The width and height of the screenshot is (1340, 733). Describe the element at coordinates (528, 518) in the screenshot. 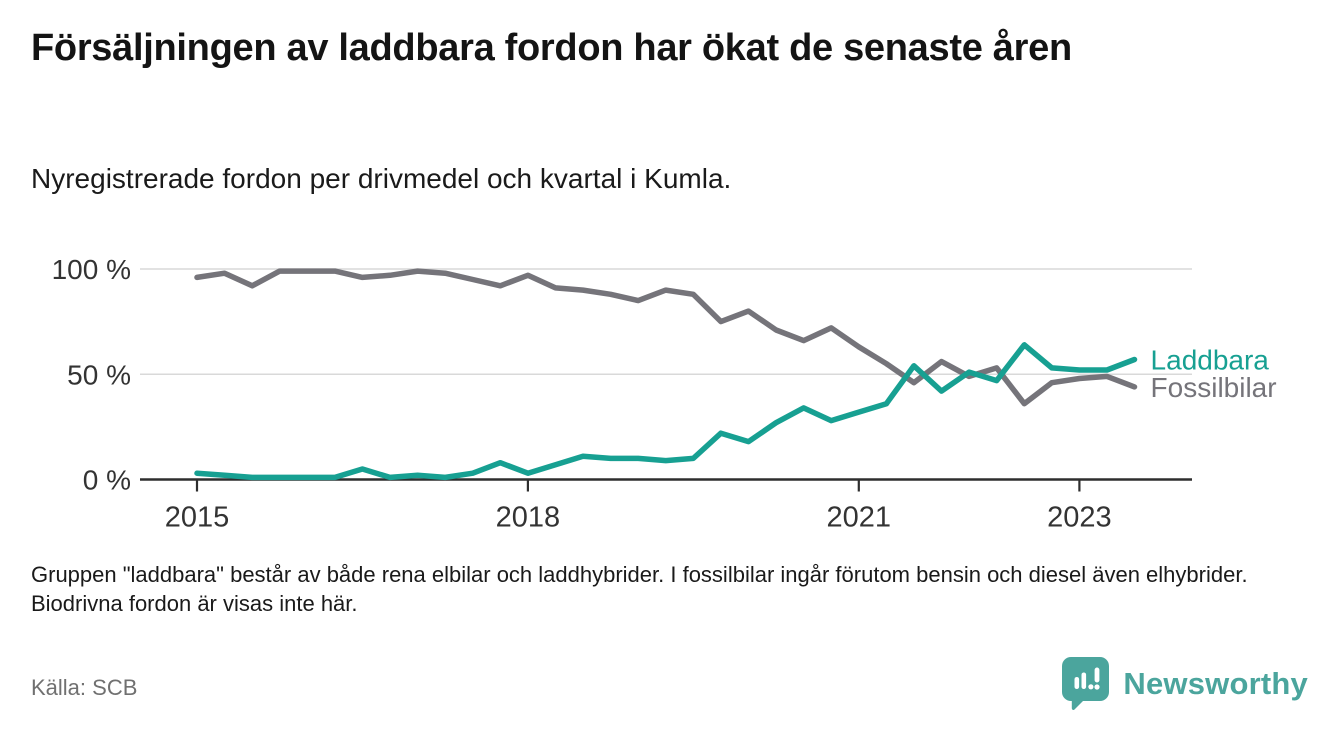

I see `x-tick-label: 2018` at that location.